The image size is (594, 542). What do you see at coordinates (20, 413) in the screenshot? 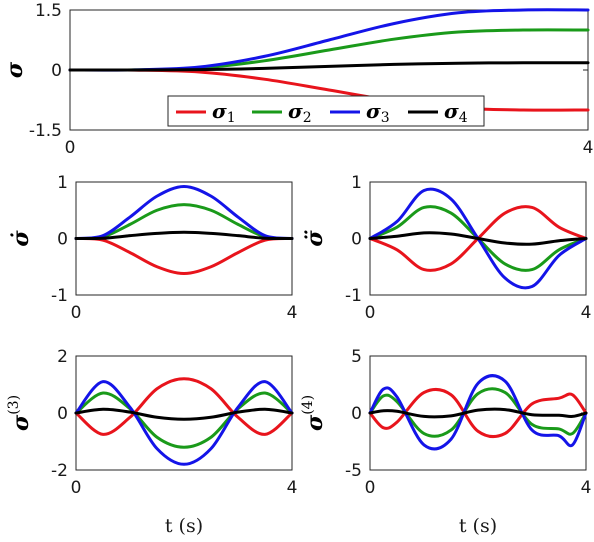
I see `y-axis-label: σ(3)` at bounding box center [20, 413].